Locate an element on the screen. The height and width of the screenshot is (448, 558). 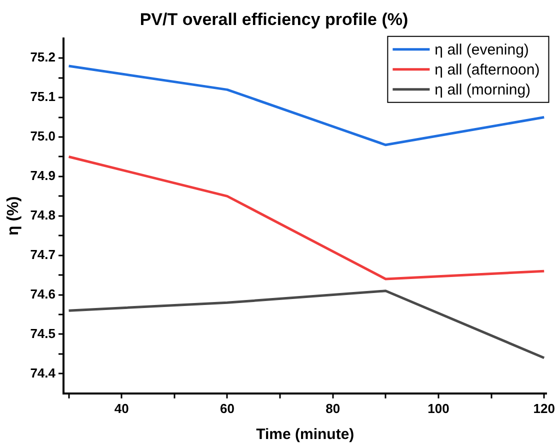
x-tick-label: 40 is located at coordinates (121, 408).